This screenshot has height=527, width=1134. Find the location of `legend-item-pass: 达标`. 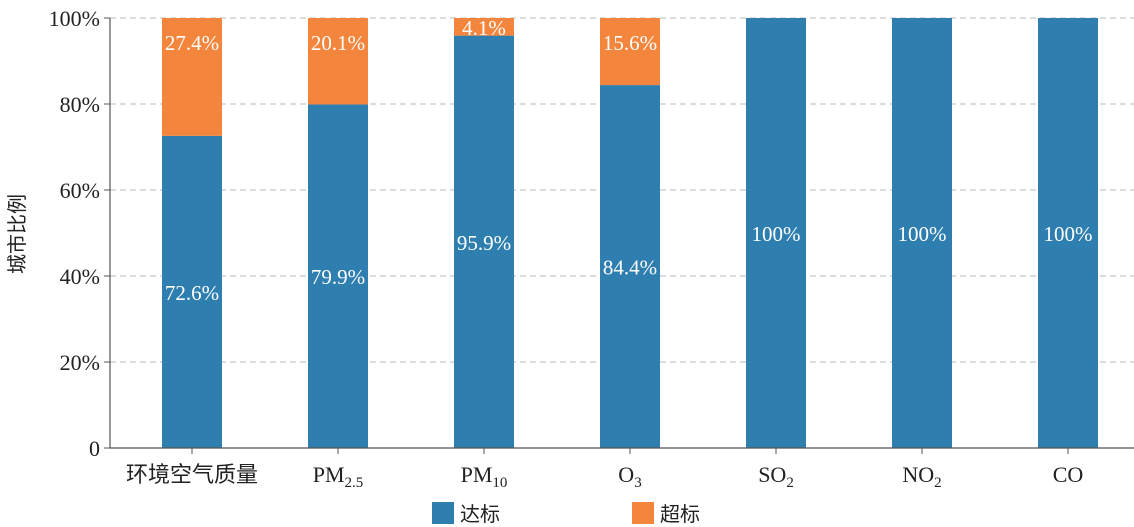

legend-item-pass: 达标 is located at coordinates (466, 512).